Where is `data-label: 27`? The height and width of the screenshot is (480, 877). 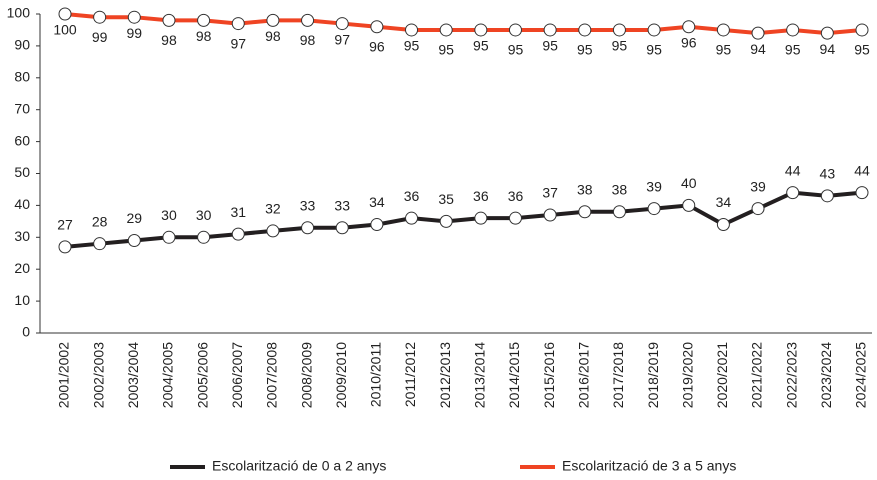
data-label: 27 is located at coordinates (65, 225).